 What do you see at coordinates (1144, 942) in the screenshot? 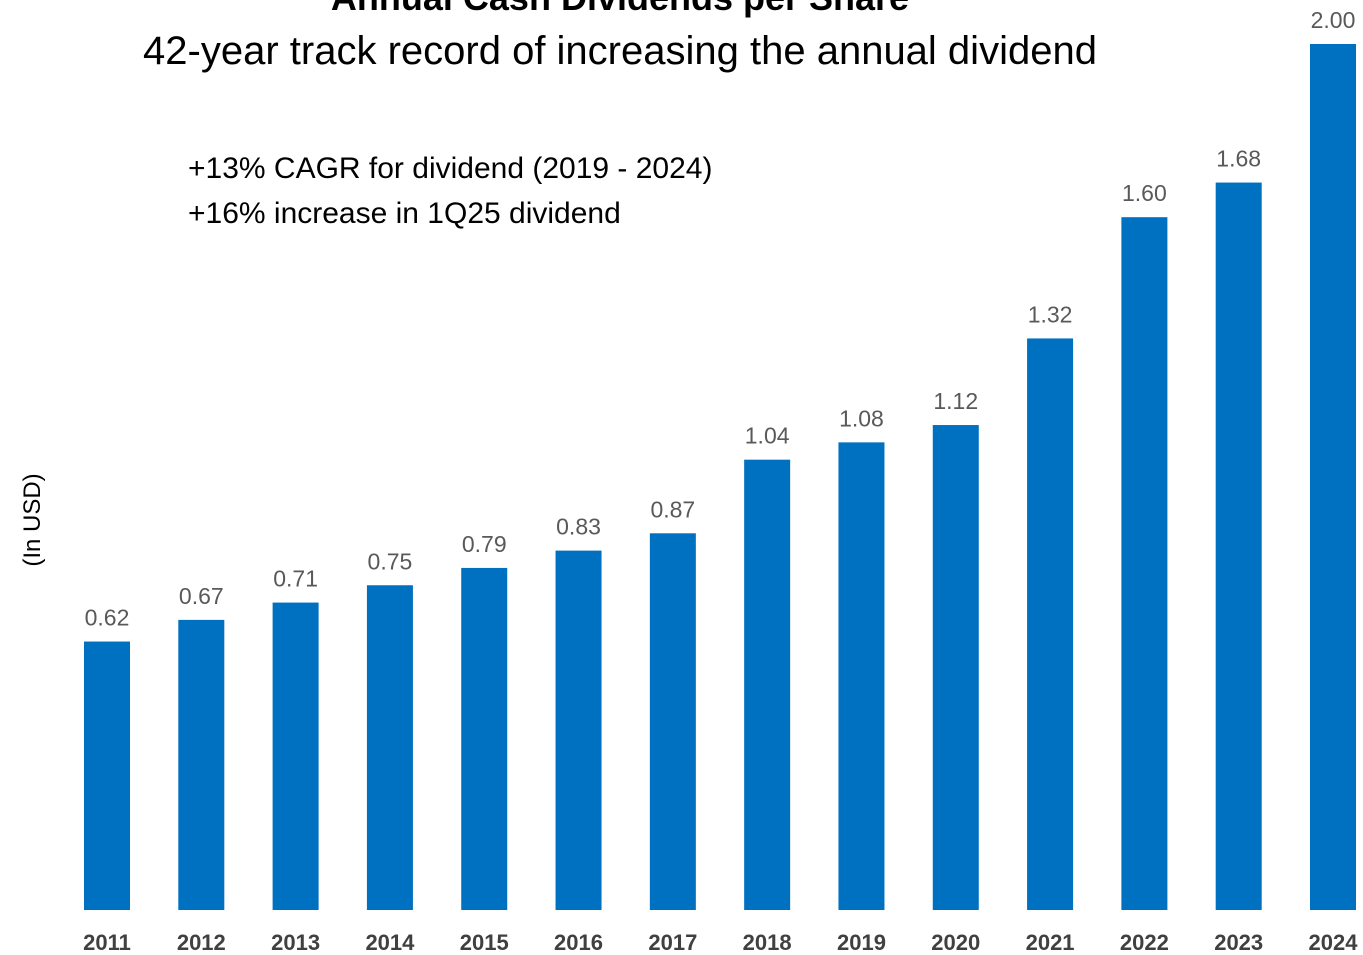
I see `x-tick-label: 2022` at bounding box center [1144, 942].